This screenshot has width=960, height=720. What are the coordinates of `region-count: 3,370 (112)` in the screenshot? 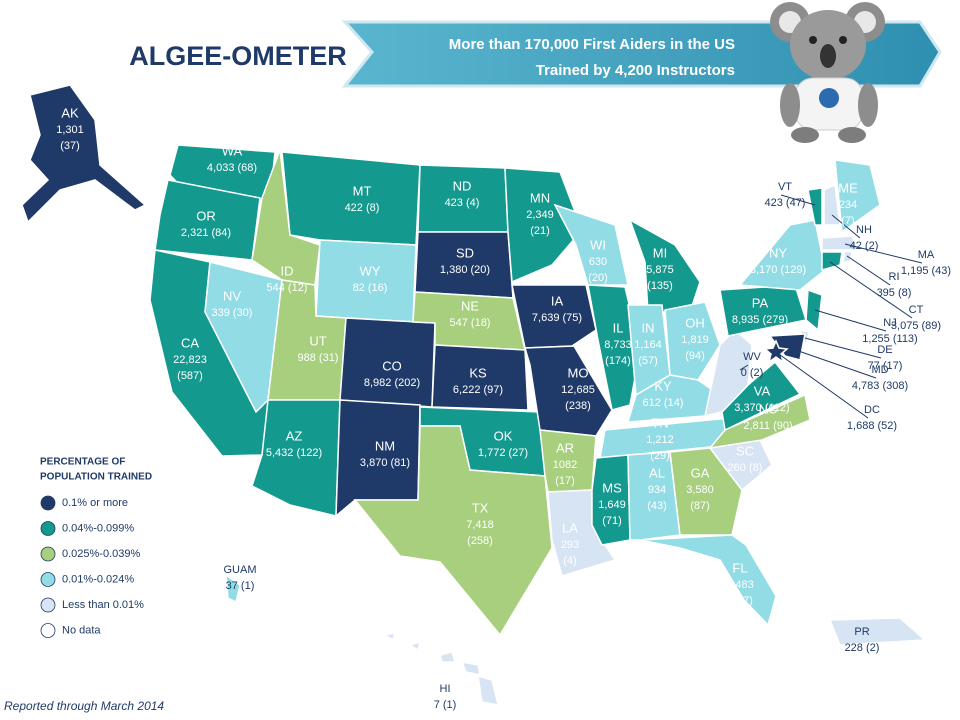 It's located at (761, 408).